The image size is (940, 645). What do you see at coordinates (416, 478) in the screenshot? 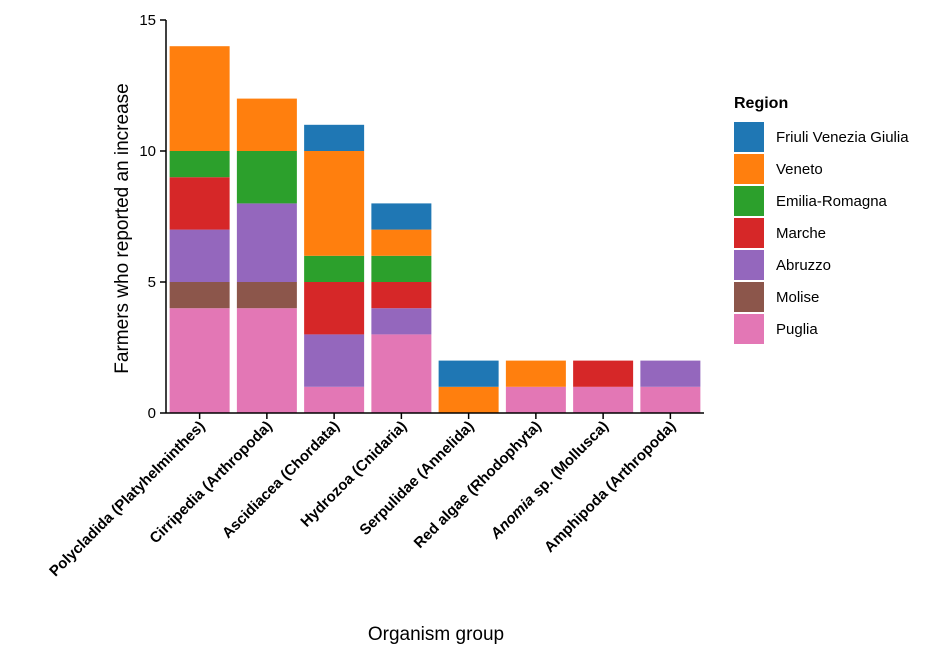
I see `x-tick-label: Serpulidae (Annelida)` at bounding box center [416, 478].